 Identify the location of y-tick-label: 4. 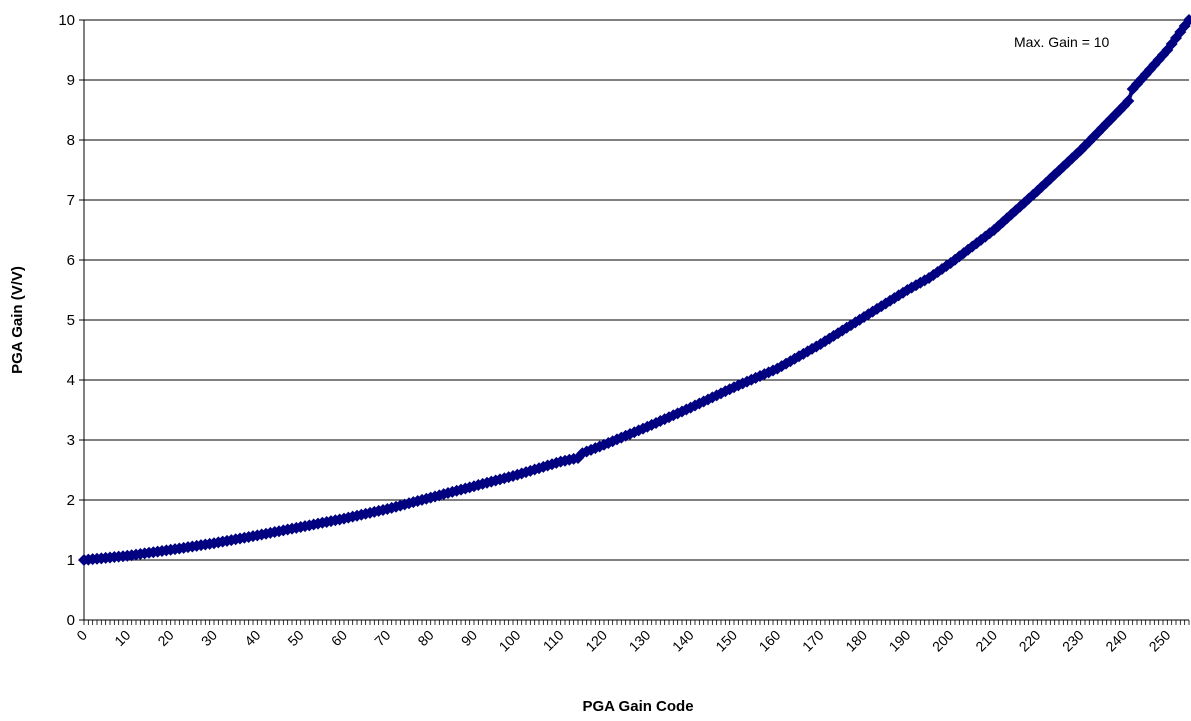
(71, 380).